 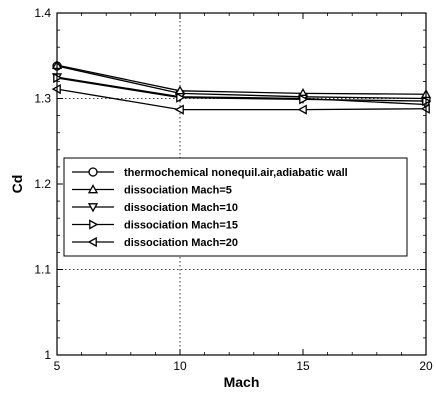 I want to click on x-tick-label: 5, so click(x=57, y=366).